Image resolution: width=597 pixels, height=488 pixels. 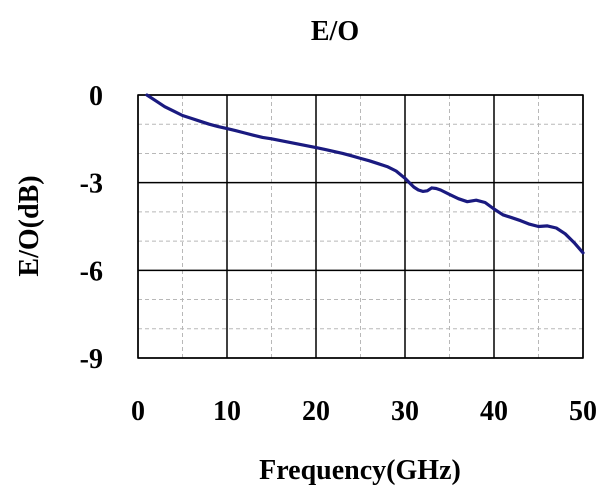 What do you see at coordinates (29, 225) in the screenshot?
I see `y-axis-label: E/O(dB)` at bounding box center [29, 225].